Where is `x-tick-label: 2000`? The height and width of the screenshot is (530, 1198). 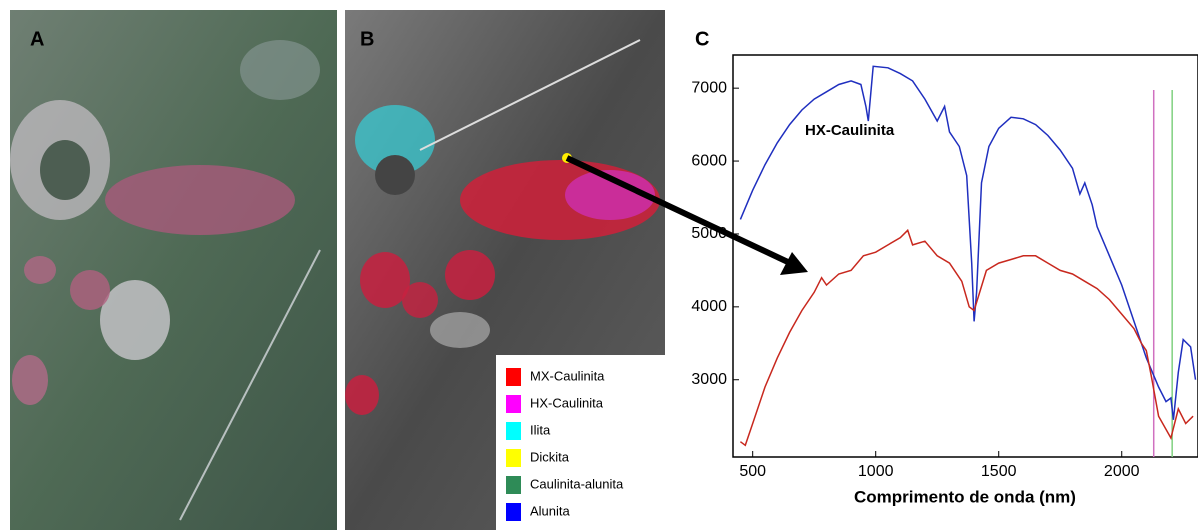
x-tick-label: 2000 is located at coordinates (1122, 471).